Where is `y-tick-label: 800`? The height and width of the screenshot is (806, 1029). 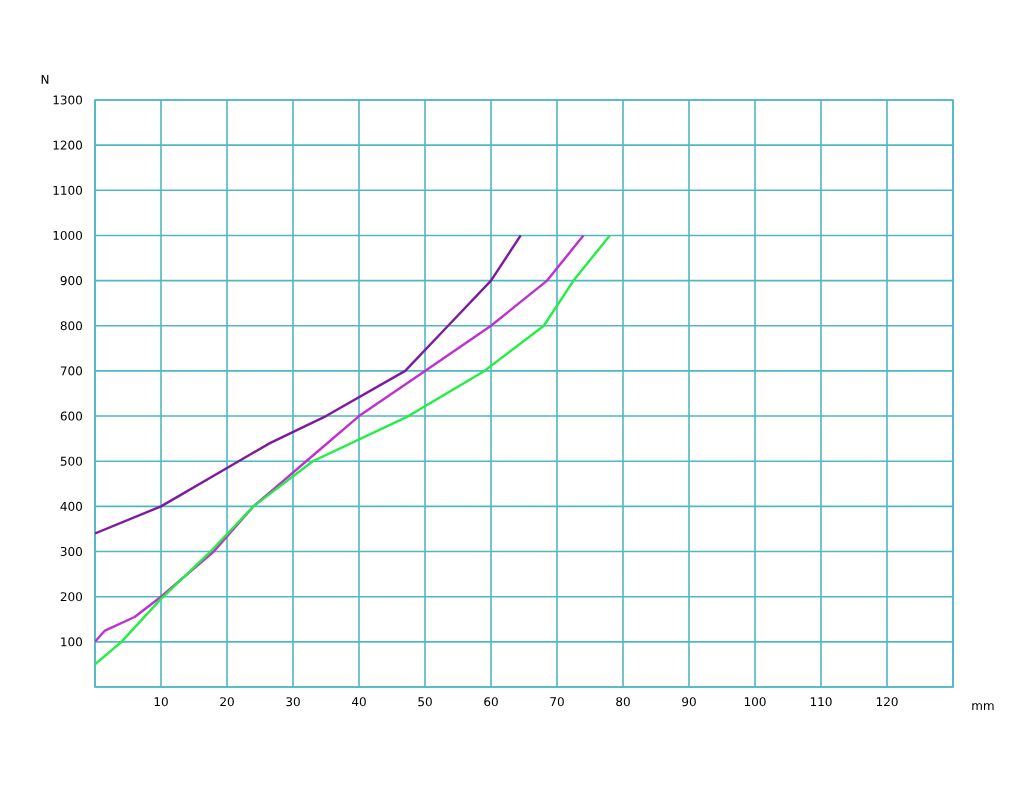 y-tick-label: 800 is located at coordinates (71, 326).